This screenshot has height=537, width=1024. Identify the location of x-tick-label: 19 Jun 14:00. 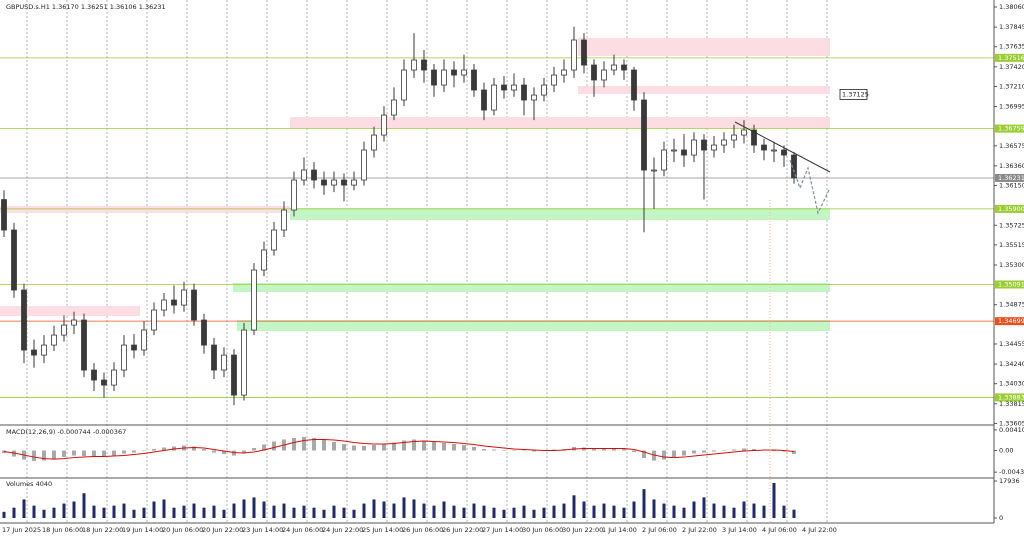
(142, 530).